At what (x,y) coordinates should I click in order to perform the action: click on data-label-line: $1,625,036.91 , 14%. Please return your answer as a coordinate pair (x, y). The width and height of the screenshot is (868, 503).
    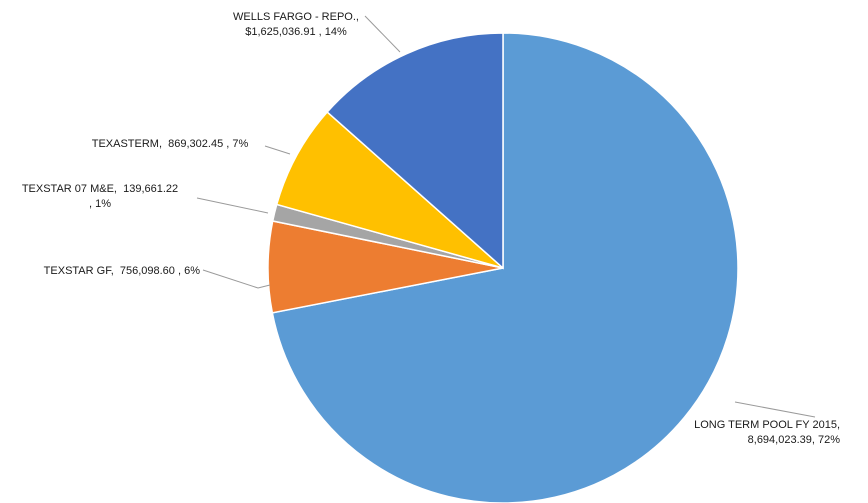
    Looking at the image, I should click on (296, 32).